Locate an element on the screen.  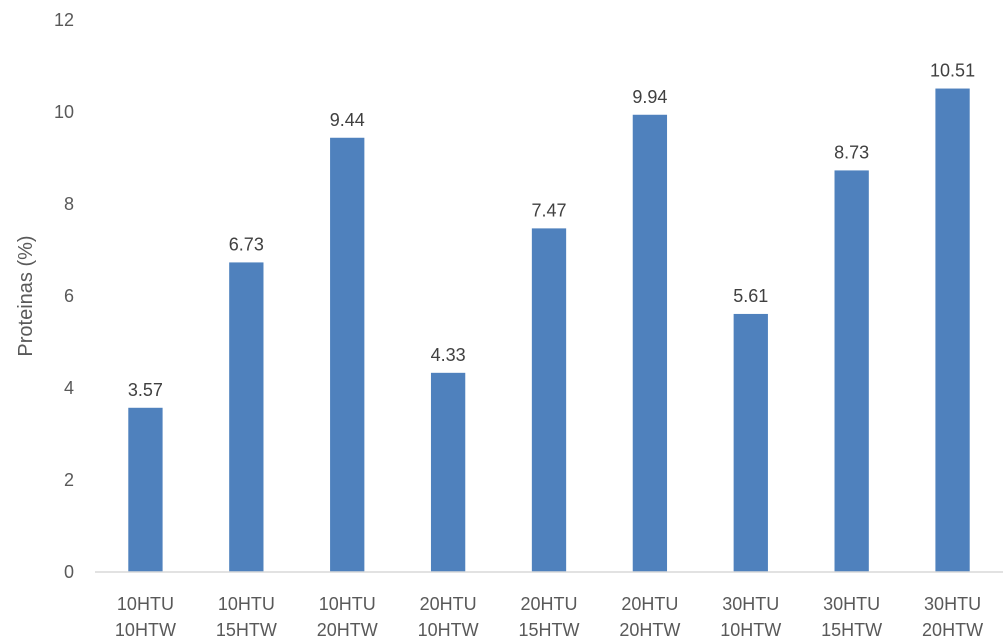
data-label: 6.73 is located at coordinates (246, 244).